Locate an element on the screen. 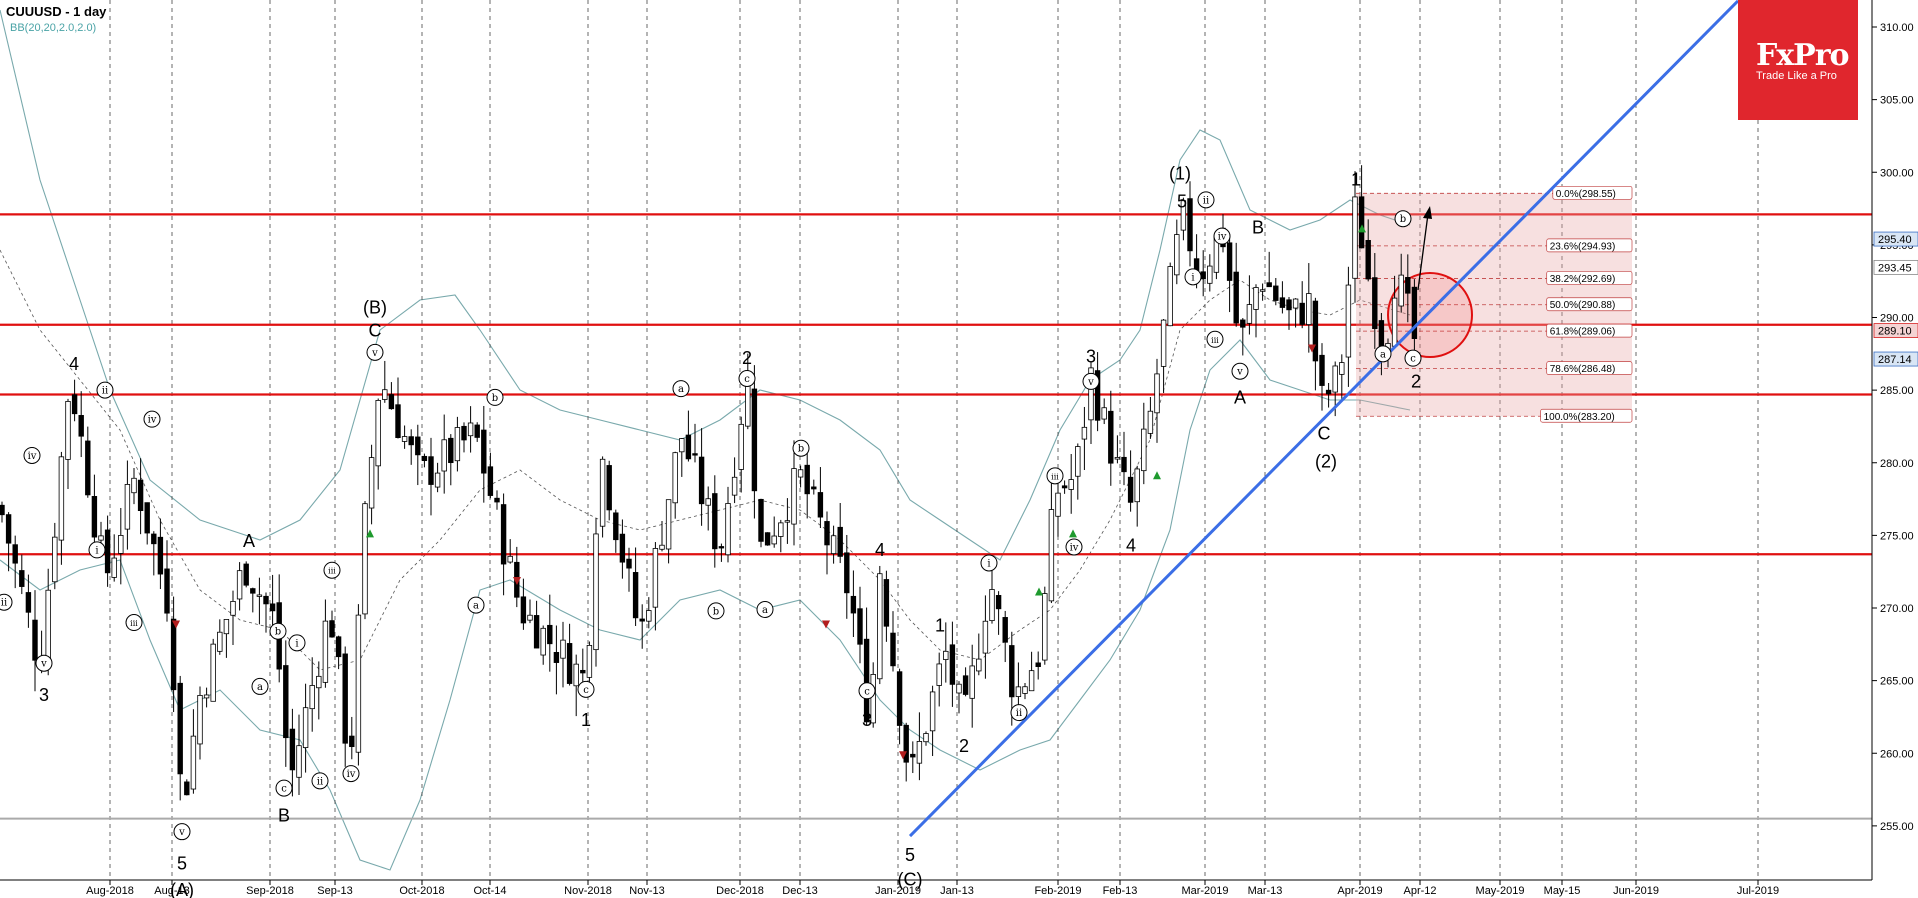 The width and height of the screenshot is (1918, 898). price-label-box is located at coordinates (1895, 359).